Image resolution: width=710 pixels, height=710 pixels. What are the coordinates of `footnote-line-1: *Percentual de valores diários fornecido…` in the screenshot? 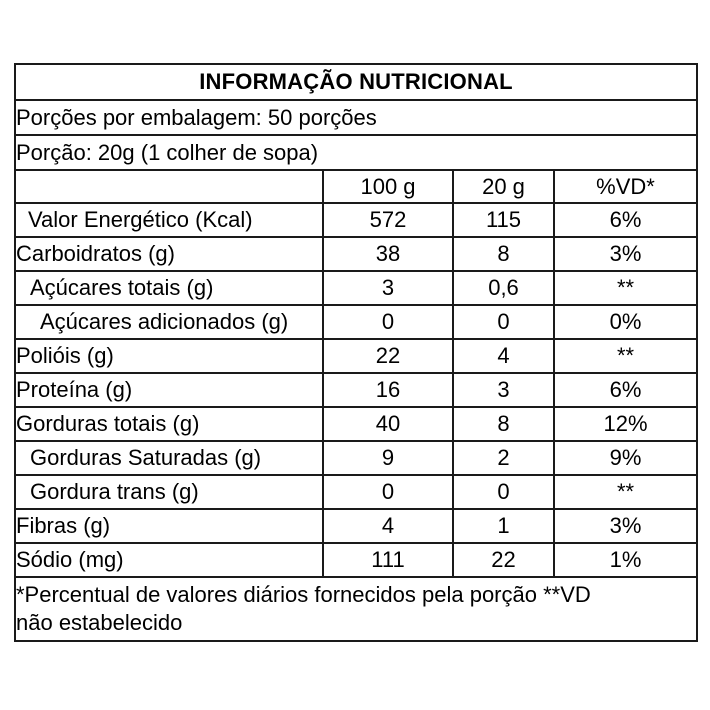 It's located at (303, 594).